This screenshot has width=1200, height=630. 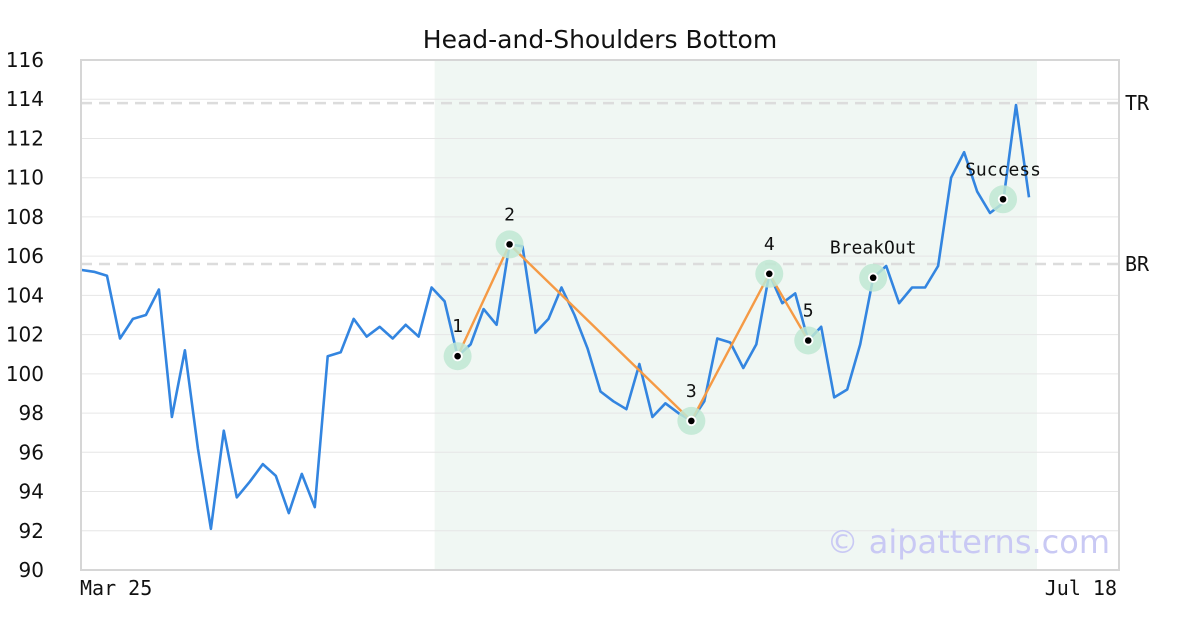 What do you see at coordinates (600, 39) in the screenshot?
I see `chart-title: Head-and-Shoulders Bottom` at bounding box center [600, 39].